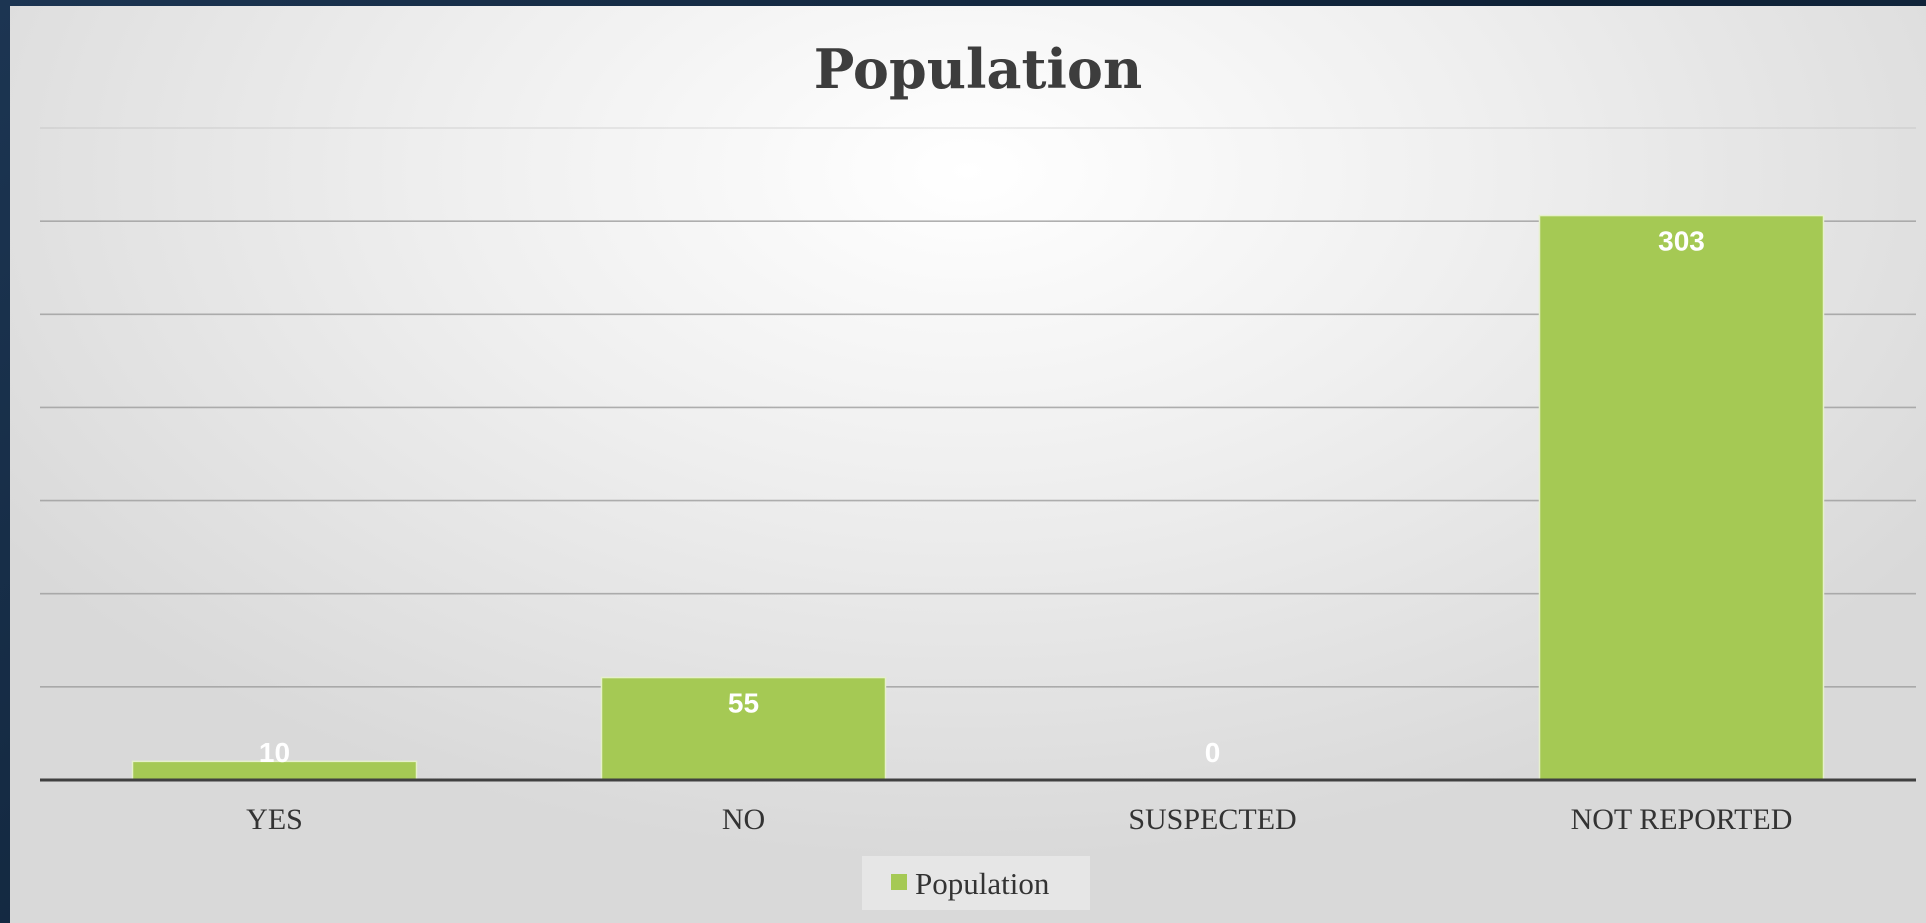 The image size is (1926, 923). I want to click on bar-not-reported, so click(1681, 497).